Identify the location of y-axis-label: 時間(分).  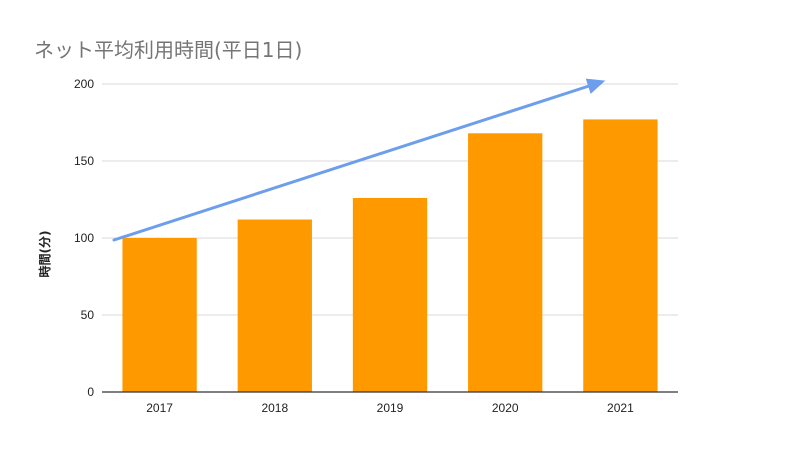
(44, 254).